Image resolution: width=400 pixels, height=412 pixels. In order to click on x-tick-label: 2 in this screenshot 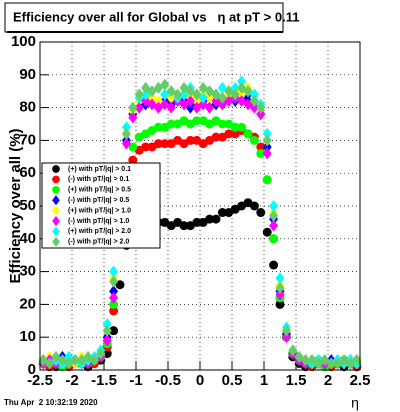, I will do `click(328, 380)`.